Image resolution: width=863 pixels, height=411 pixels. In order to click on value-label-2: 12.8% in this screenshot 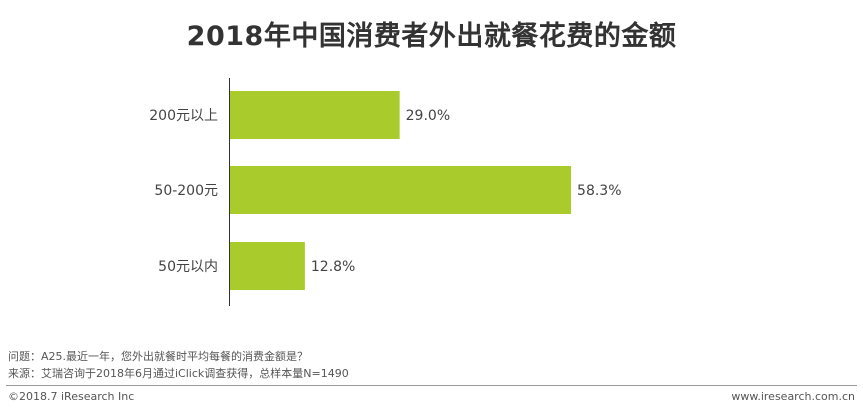, I will do `click(333, 267)`.